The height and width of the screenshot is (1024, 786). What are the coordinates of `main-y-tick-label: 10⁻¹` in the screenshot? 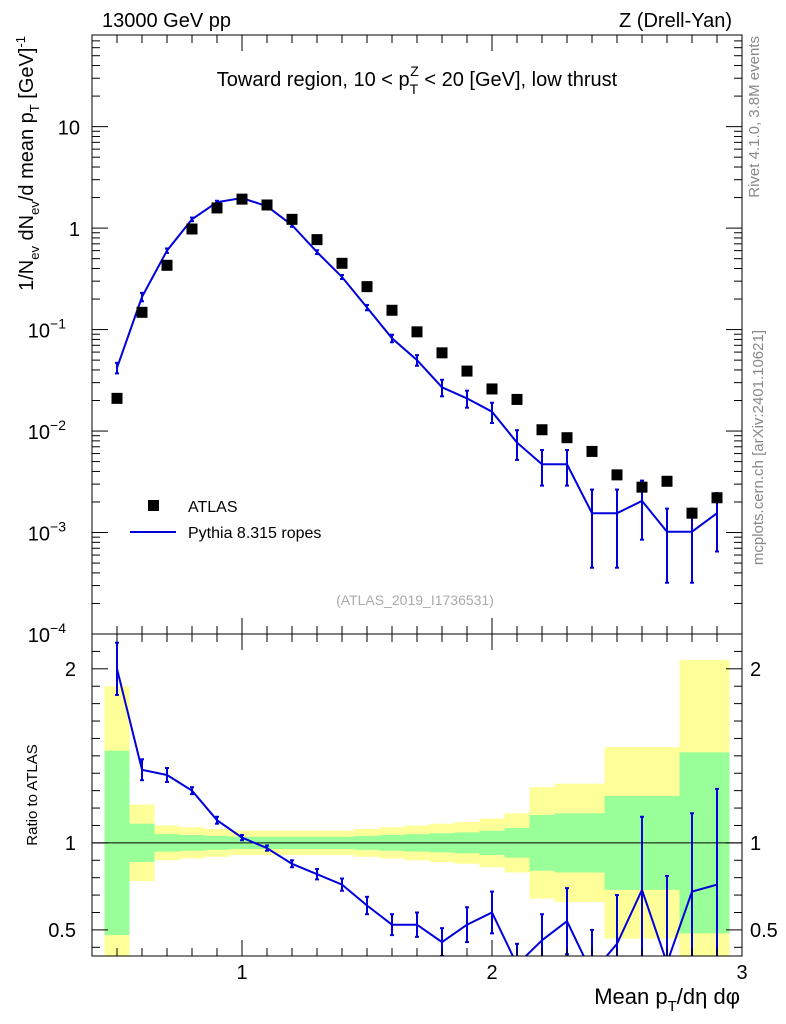 It's located at (47, 329).